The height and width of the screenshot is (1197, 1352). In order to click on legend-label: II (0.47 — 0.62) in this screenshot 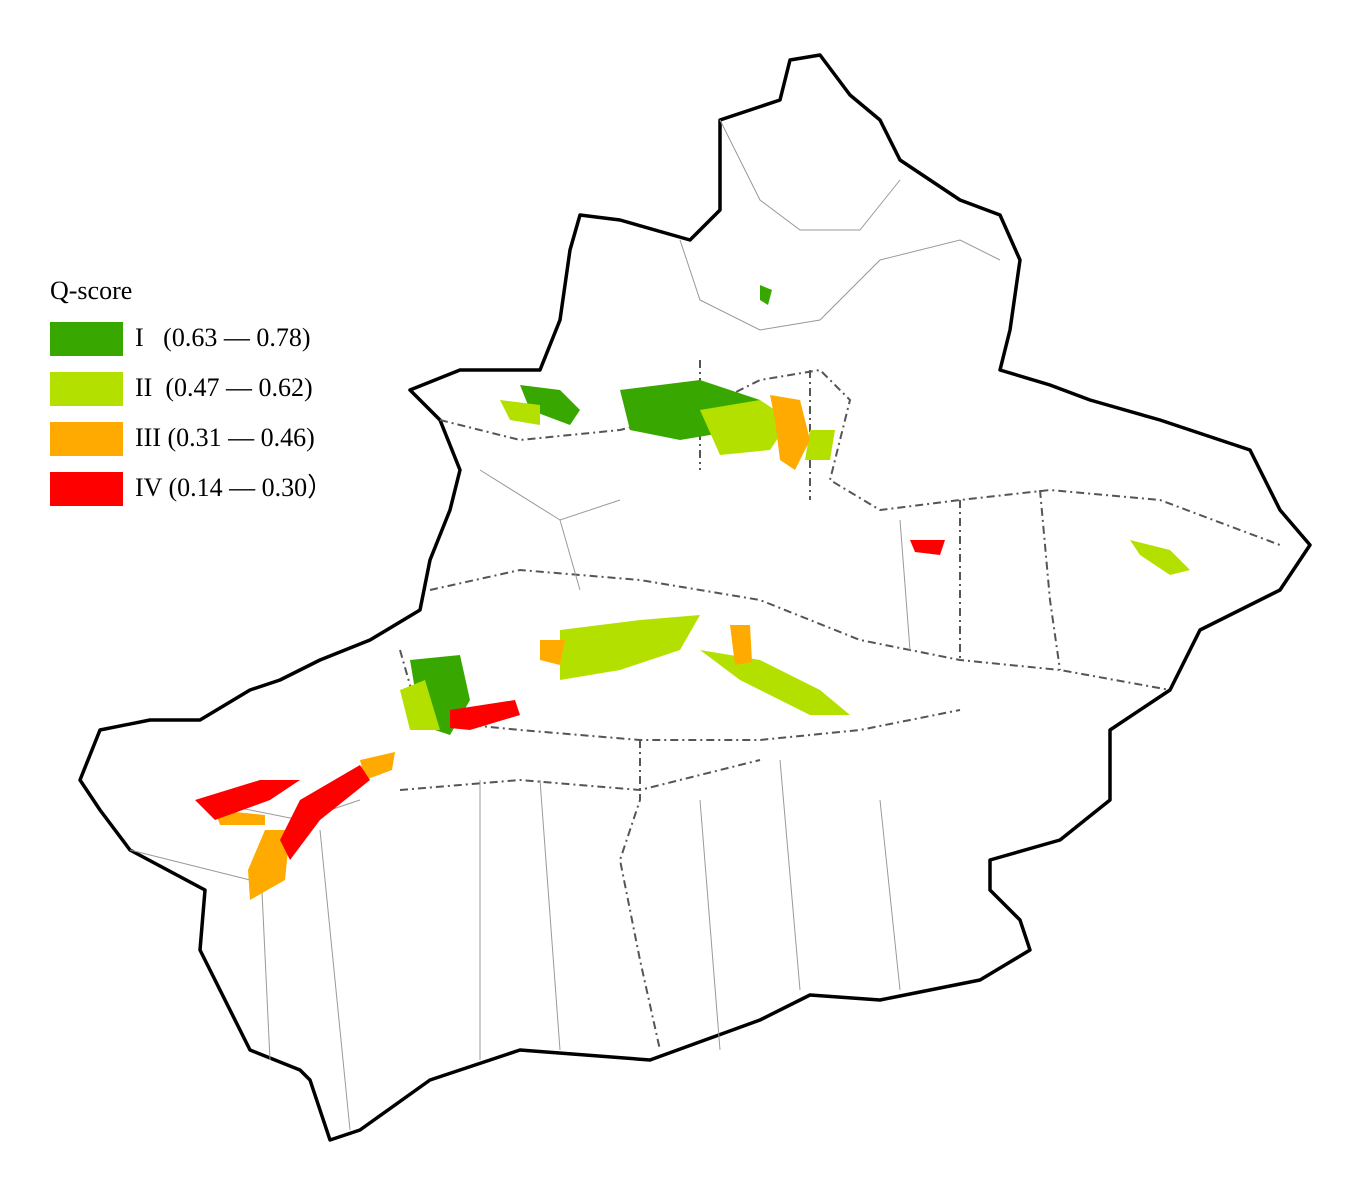, I will do `click(224, 387)`.